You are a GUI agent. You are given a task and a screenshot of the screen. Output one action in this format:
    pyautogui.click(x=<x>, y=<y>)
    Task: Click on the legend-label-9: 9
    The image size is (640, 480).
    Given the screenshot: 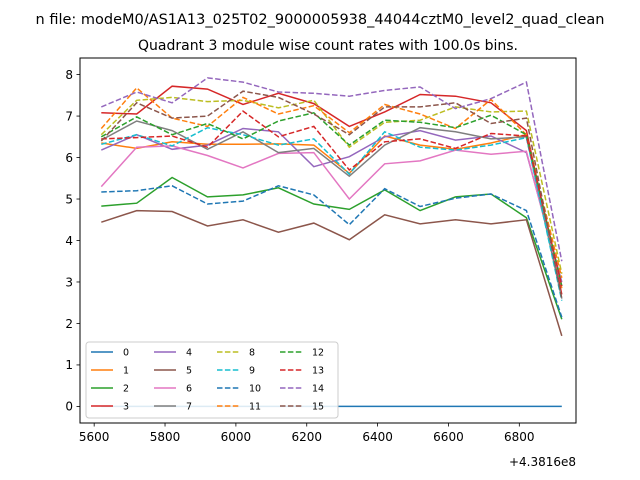 What is the action you would take?
    pyautogui.click(x=252, y=371)
    